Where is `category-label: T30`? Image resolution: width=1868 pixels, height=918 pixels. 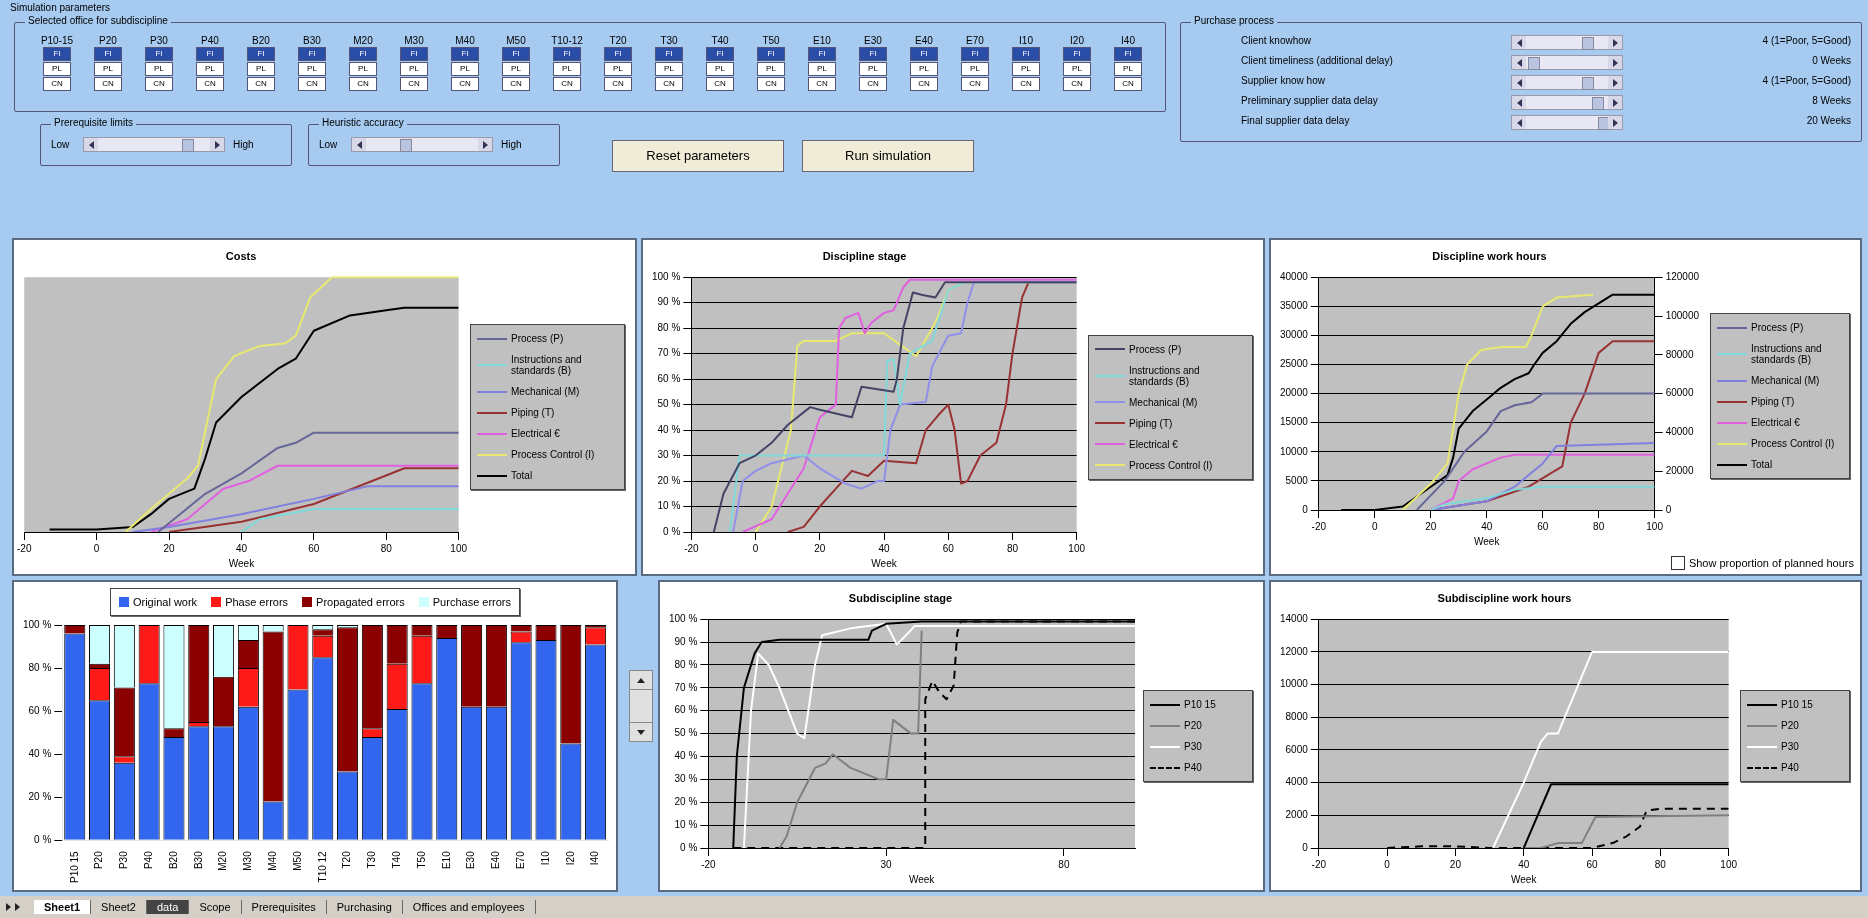 category-label: T30 is located at coordinates (669, 40).